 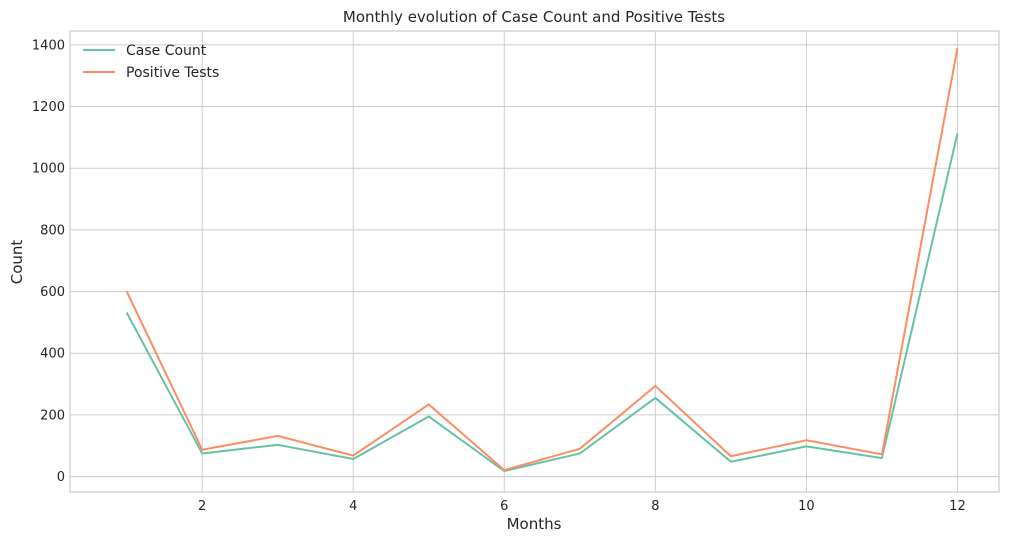 What do you see at coordinates (48, 169) in the screenshot?
I see `y-tick-label: 1000` at bounding box center [48, 169].